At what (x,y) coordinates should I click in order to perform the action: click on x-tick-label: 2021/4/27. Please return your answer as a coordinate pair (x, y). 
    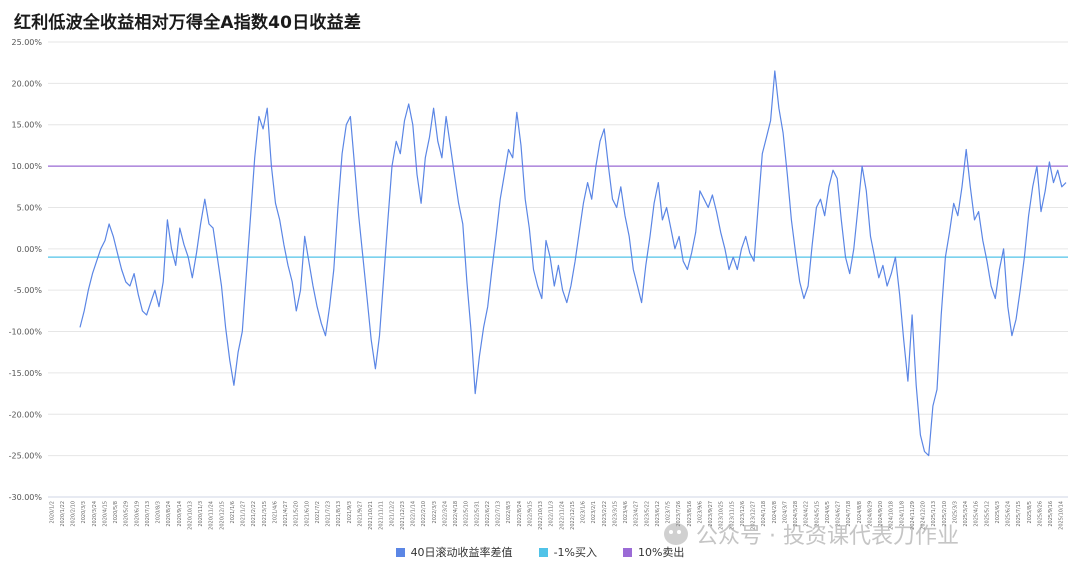
    Looking at the image, I should click on (286, 514).